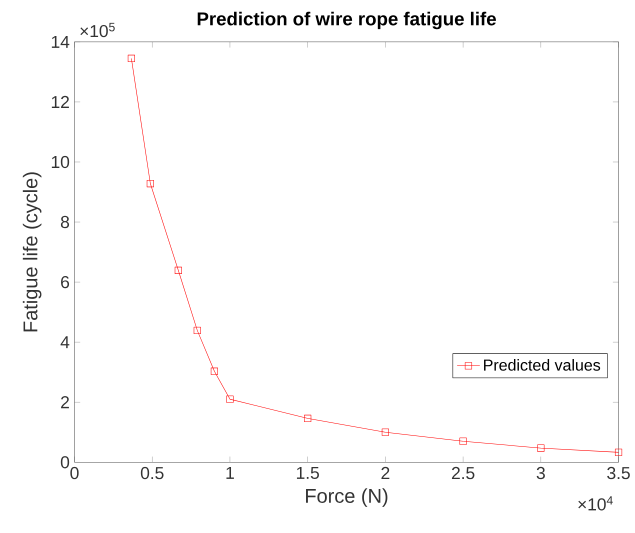 The height and width of the screenshot is (533, 635). I want to click on y-tick-label: 14, so click(61, 42).